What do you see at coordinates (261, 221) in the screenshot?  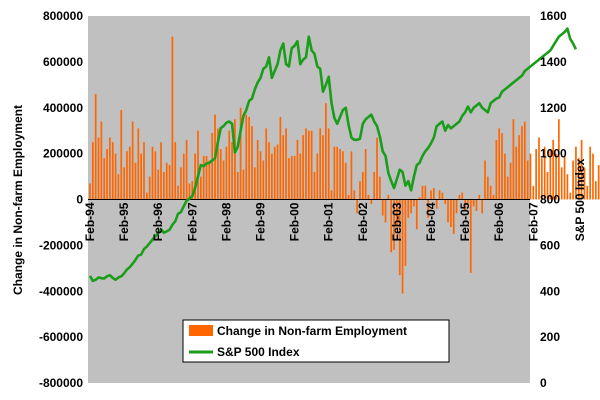 I see `x-tick-label: Feb-99` at bounding box center [261, 221].